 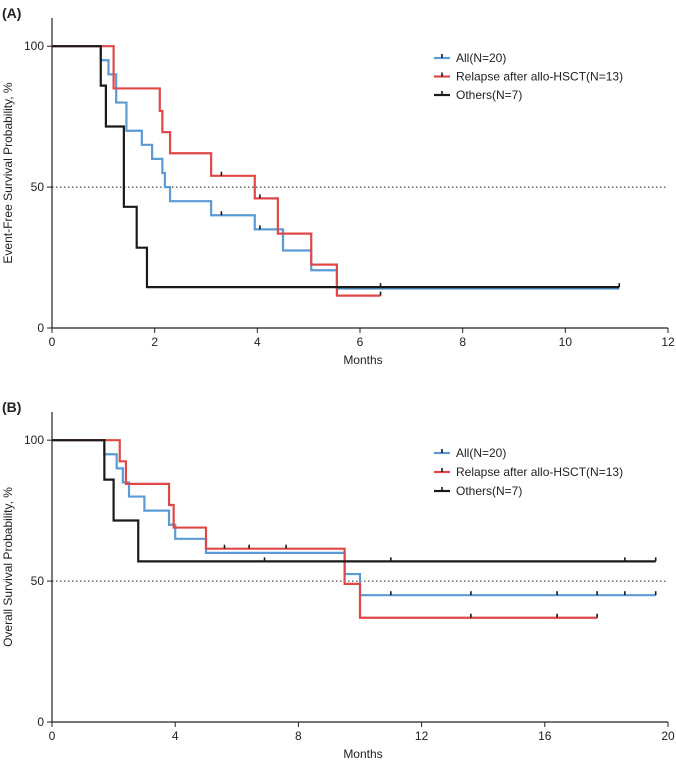 I want to click on panel-b-label: (B), so click(x=11, y=407).